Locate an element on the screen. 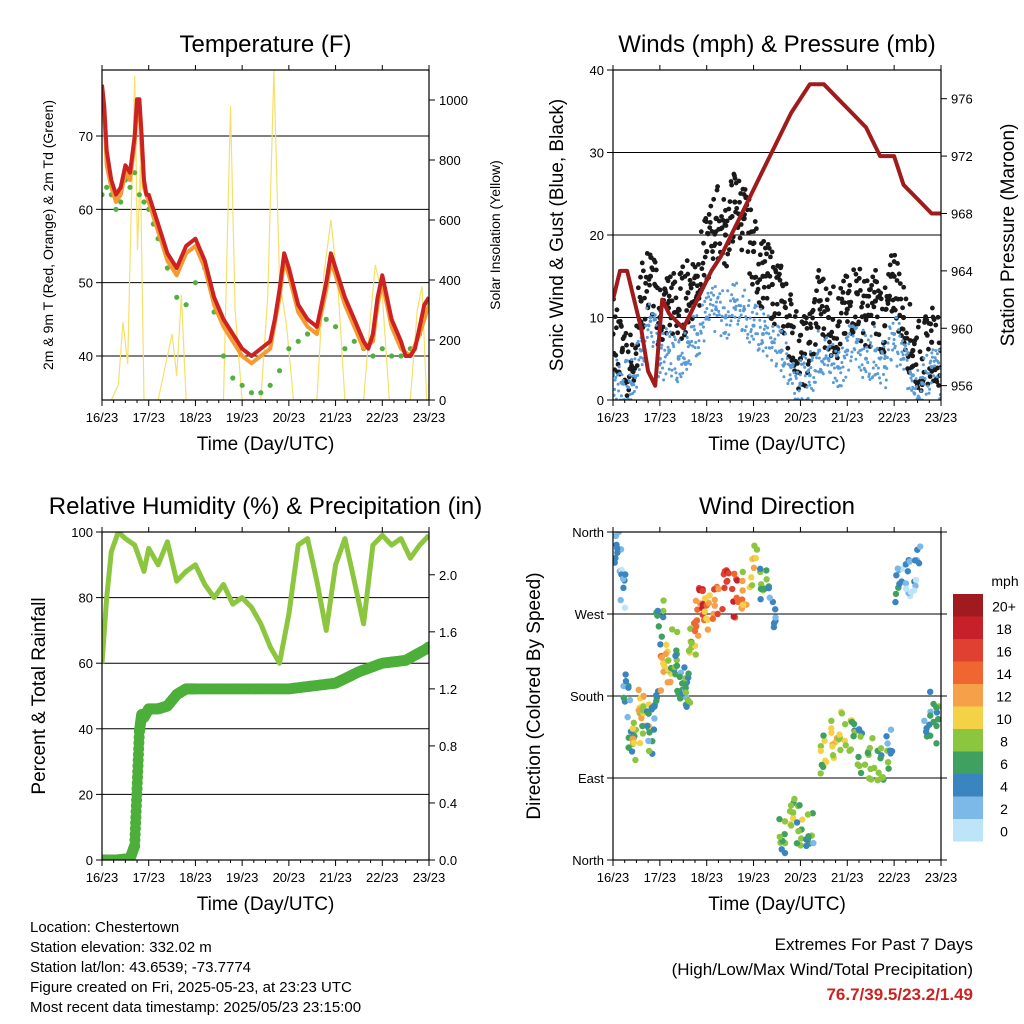 This screenshot has width=1024, height=1024. y2-tick-label: 956 is located at coordinates (962, 386).